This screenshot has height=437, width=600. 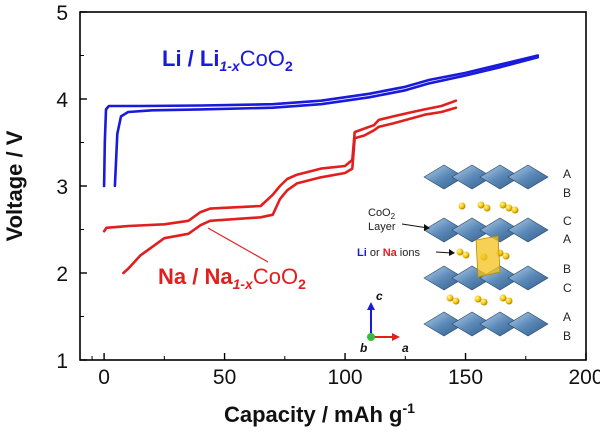 What do you see at coordinates (62, 274) in the screenshot?
I see `y-tick-label: 2` at bounding box center [62, 274].